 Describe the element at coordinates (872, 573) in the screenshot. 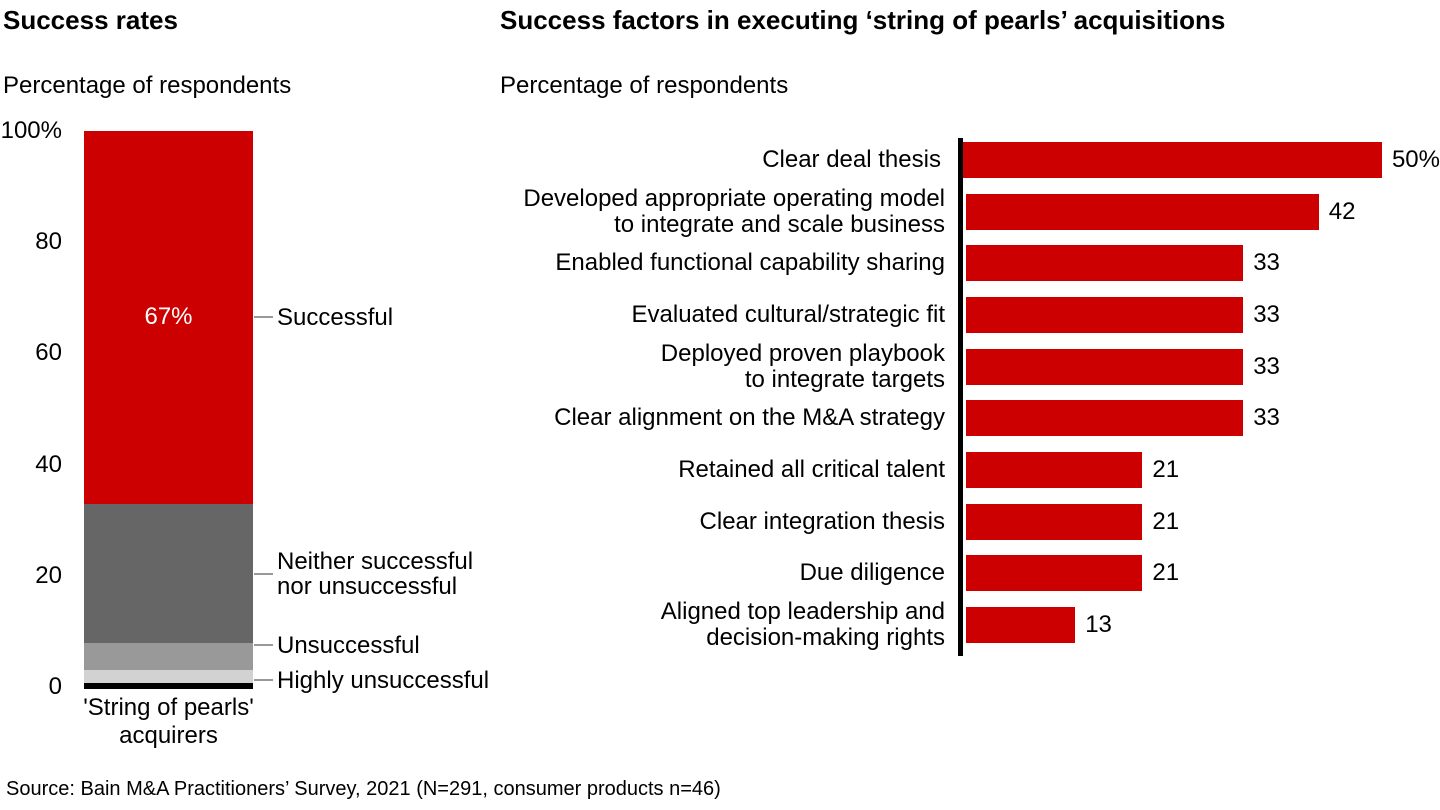

I see `category-label-line: Due diligence` at that location.